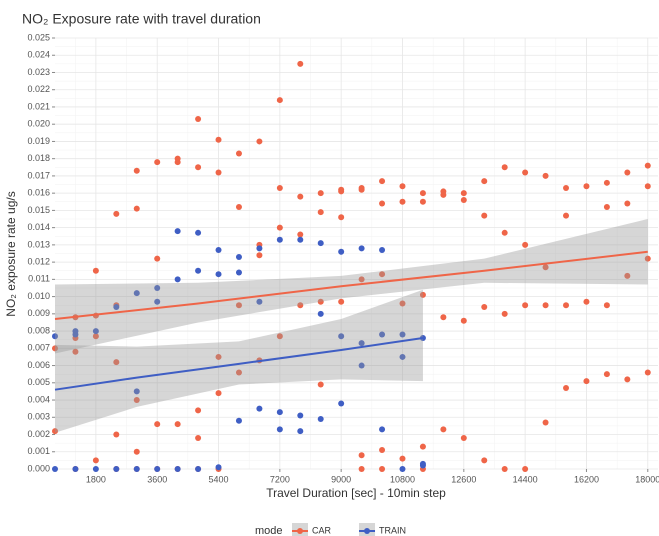 Image resolution: width=659 pixels, height=536 pixels. What do you see at coordinates (38, 451) in the screenshot?
I see `y-tick-label: 0.001` at bounding box center [38, 451].